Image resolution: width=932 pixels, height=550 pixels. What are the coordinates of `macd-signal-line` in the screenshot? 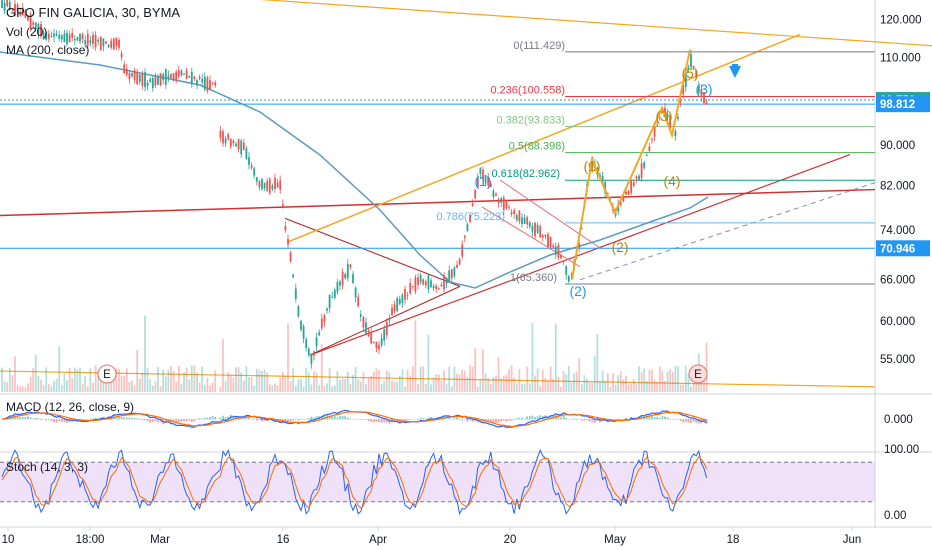 It's located at (354, 419).